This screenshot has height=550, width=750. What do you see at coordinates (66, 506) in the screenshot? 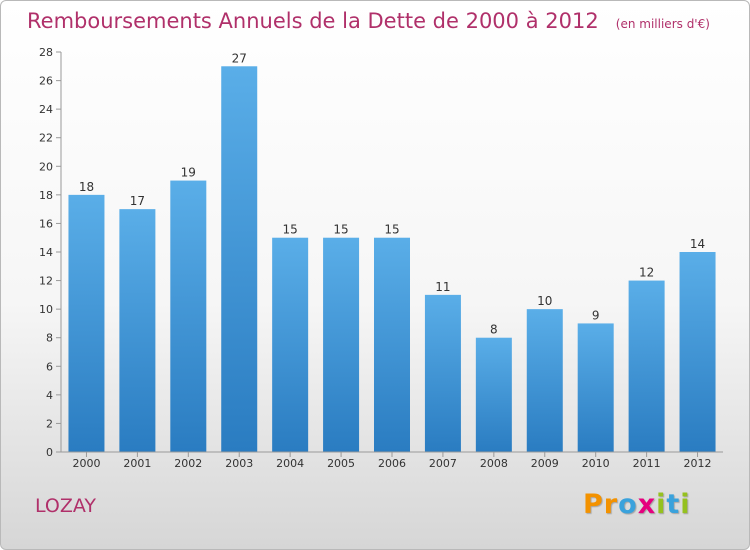
I see `commune-name: LOZAY` at bounding box center [66, 506].